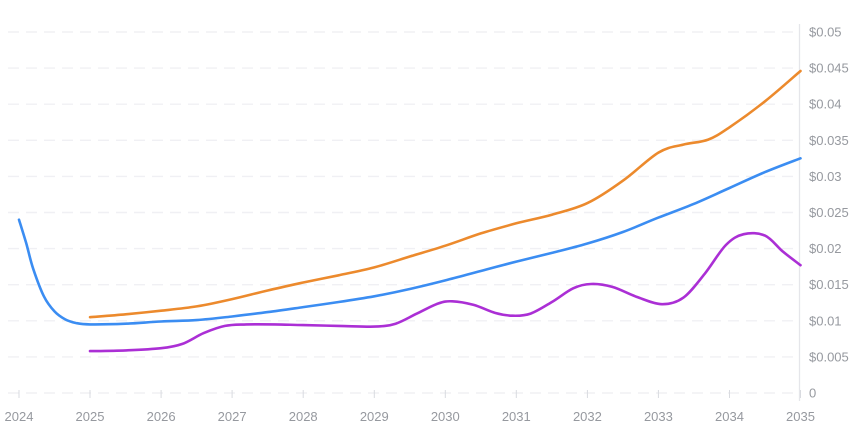  I want to click on x-tick-label: 2035, so click(800, 416).